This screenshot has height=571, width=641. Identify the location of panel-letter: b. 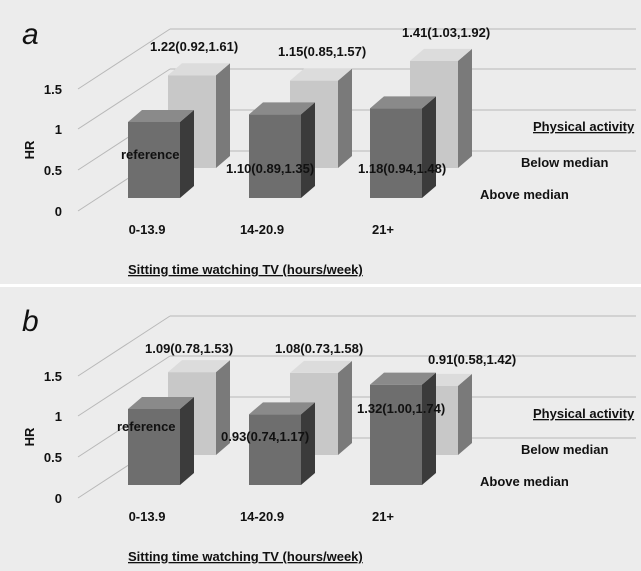
(30, 321).